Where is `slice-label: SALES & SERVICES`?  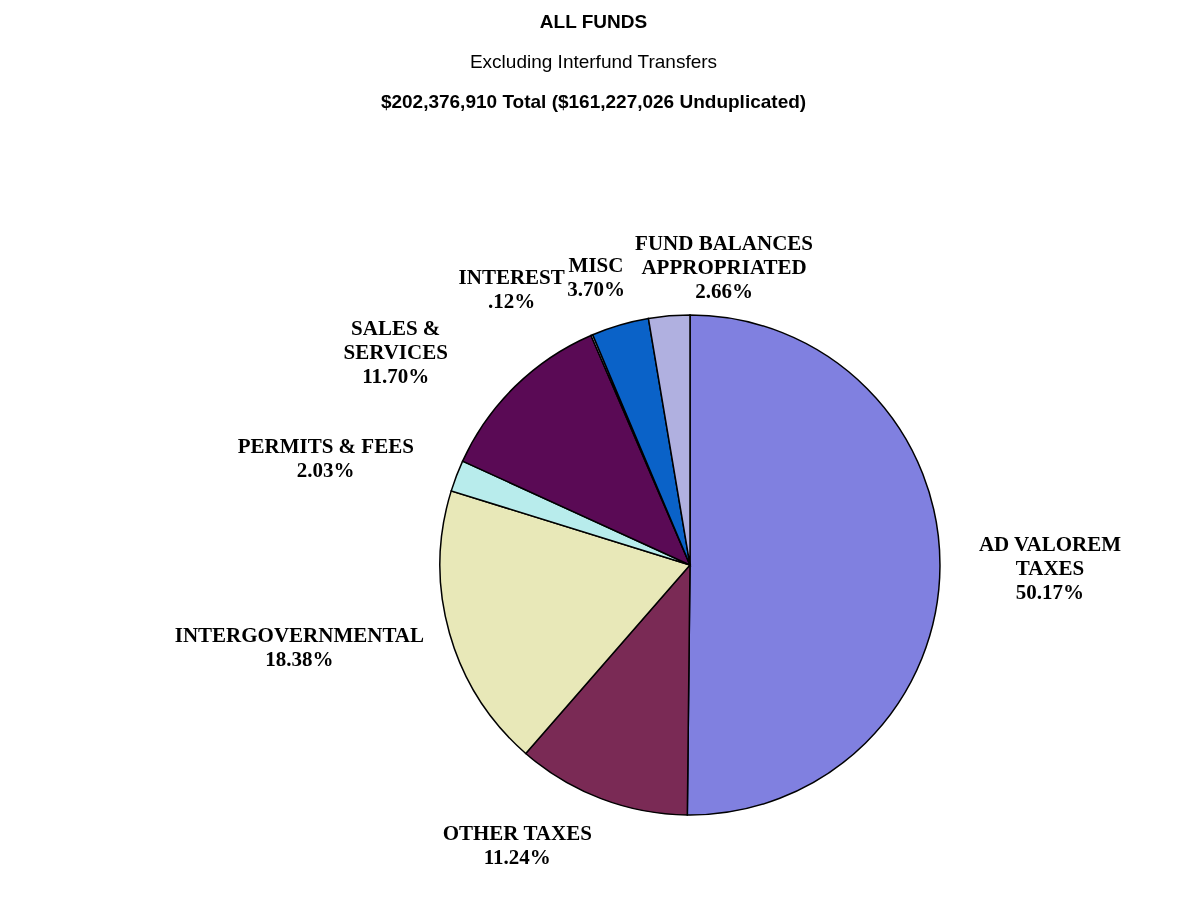
slice-label: SALES & SERVICES is located at coordinates (395, 339).